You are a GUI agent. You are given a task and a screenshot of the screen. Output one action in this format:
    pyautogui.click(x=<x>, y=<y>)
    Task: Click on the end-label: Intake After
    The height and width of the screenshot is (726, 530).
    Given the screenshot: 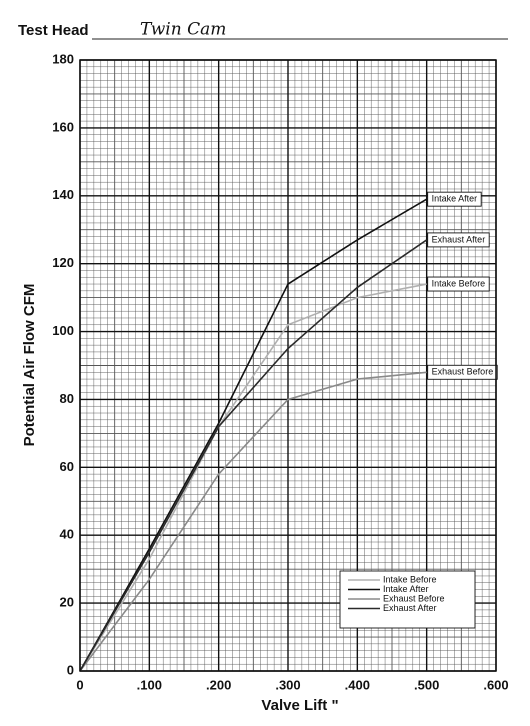 What is the action you would take?
    pyautogui.click(x=454, y=199)
    